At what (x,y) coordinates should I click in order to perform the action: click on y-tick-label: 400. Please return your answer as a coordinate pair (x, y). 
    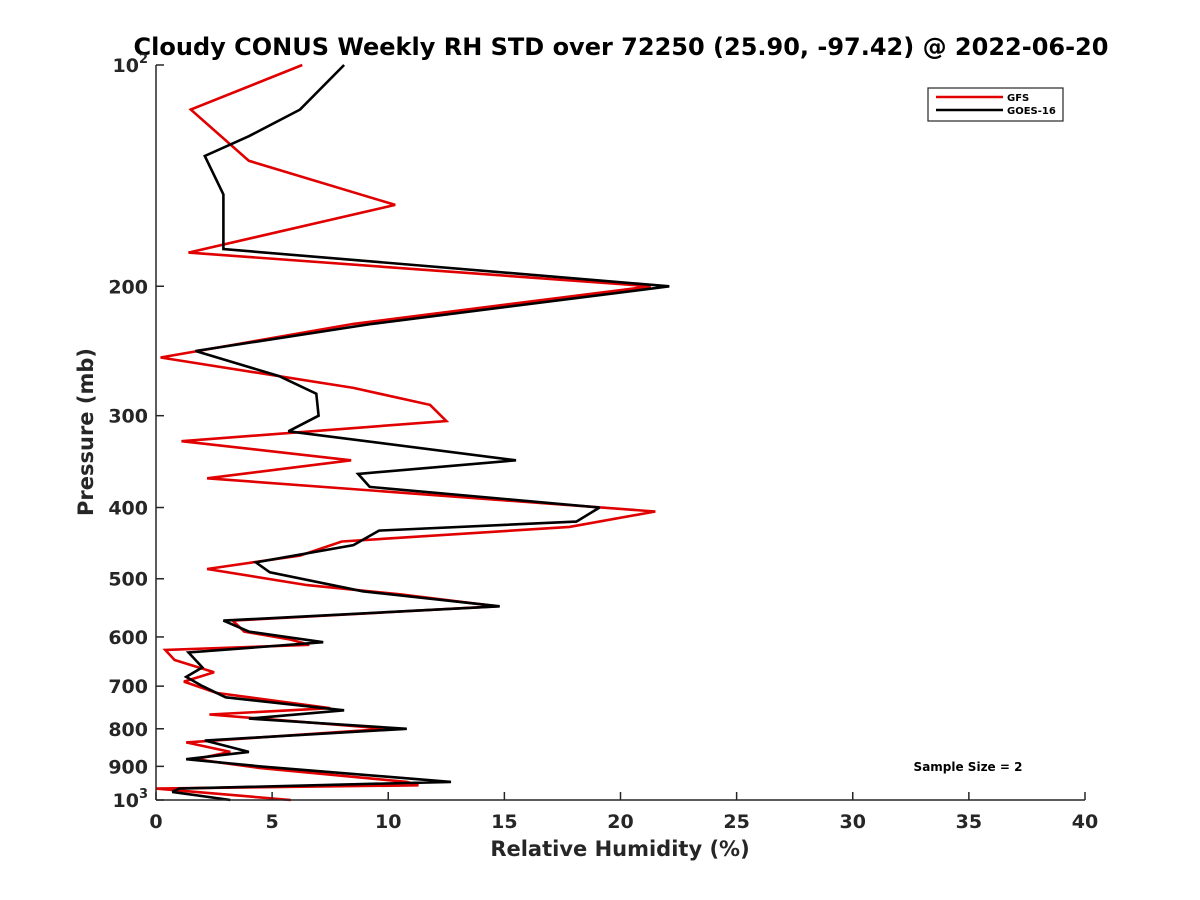
    Looking at the image, I should click on (128, 509).